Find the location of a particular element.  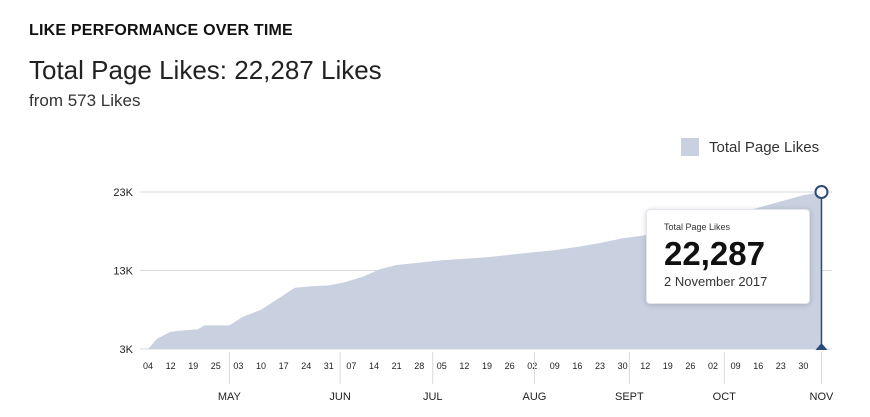

x-month-label: NOV is located at coordinates (822, 397).